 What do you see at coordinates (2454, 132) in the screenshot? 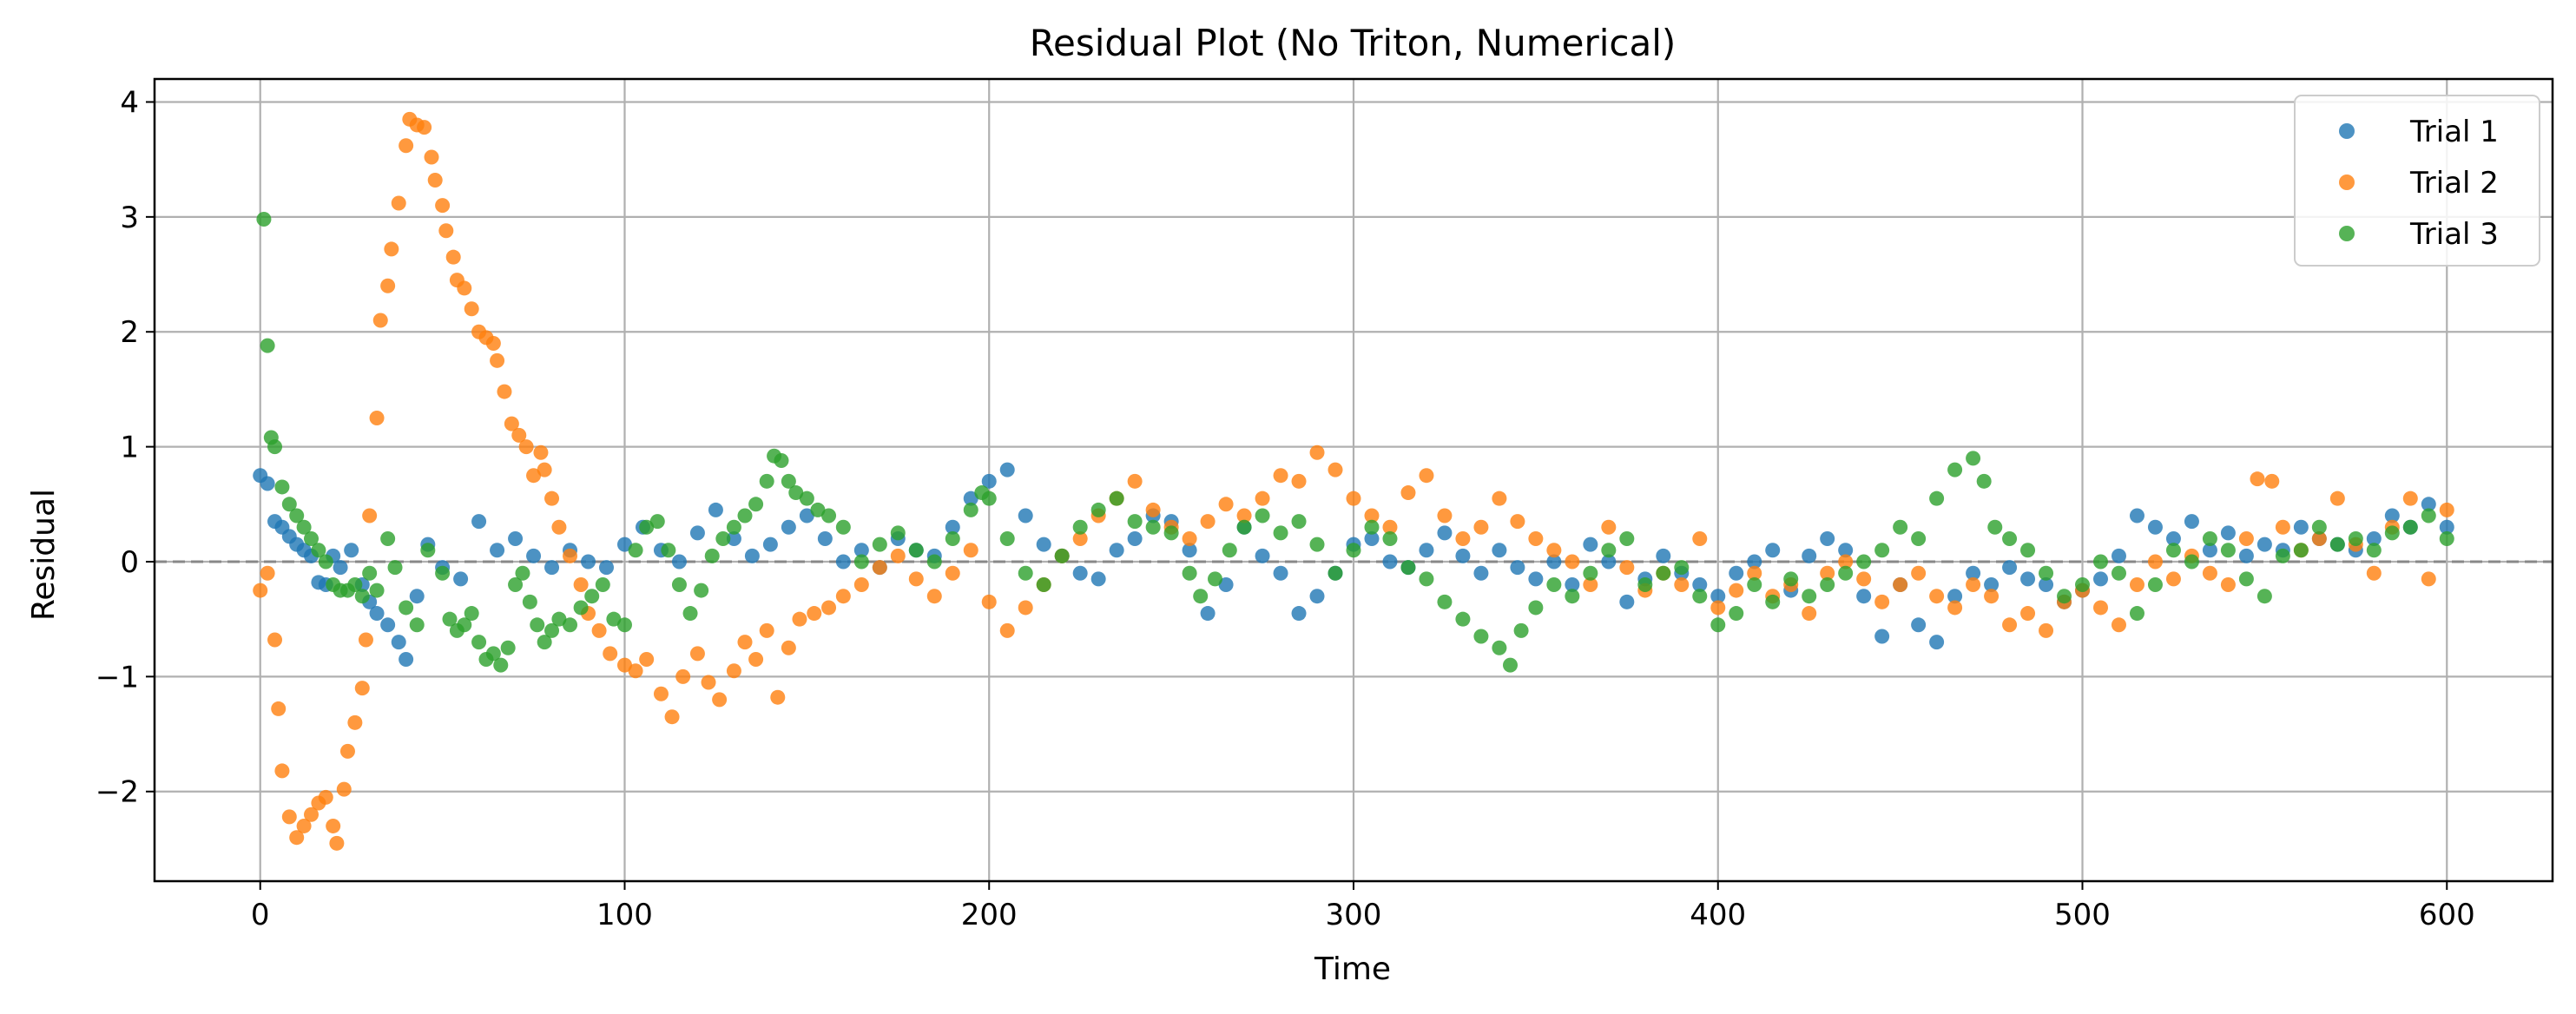
I see `legend-label-trial-1: Trial 1` at bounding box center [2454, 132].